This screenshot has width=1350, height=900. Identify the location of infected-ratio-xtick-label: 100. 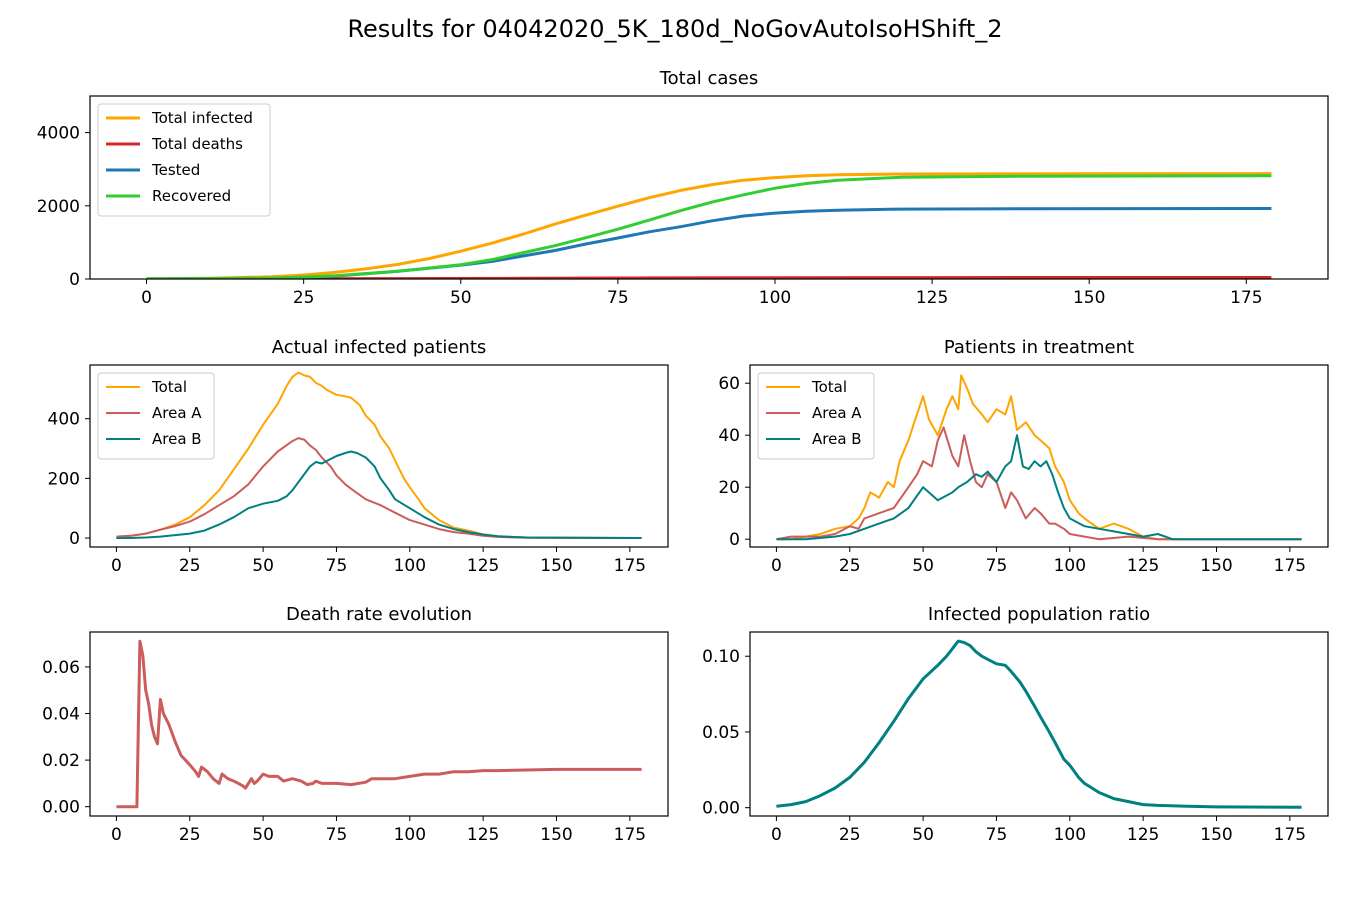
(1070, 835).